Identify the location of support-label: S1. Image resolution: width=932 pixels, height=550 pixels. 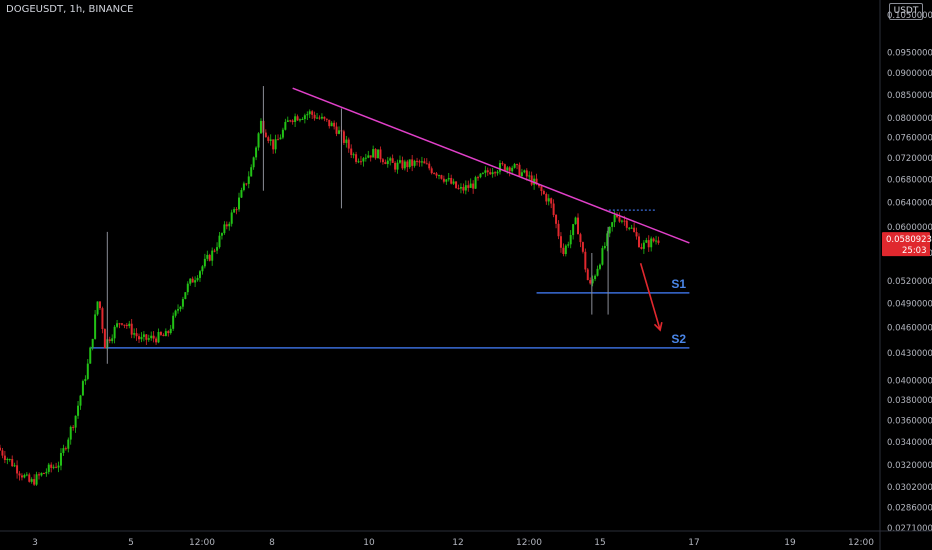
(678, 284).